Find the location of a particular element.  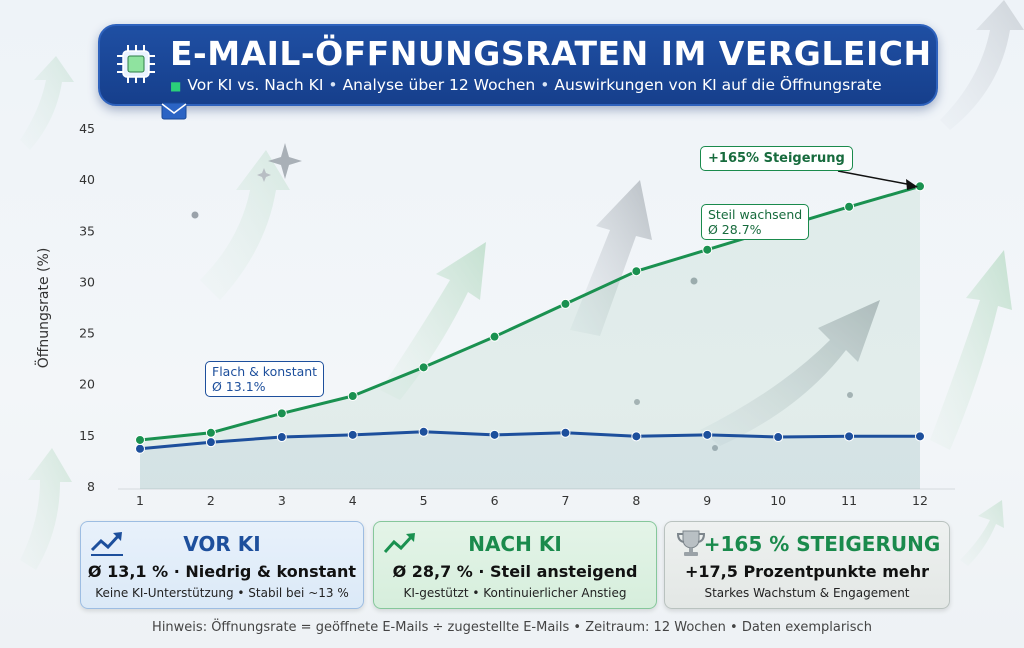

card-nach-sub: KI-gestützt • Kontinuierlicher Anstieg is located at coordinates (515, 593).